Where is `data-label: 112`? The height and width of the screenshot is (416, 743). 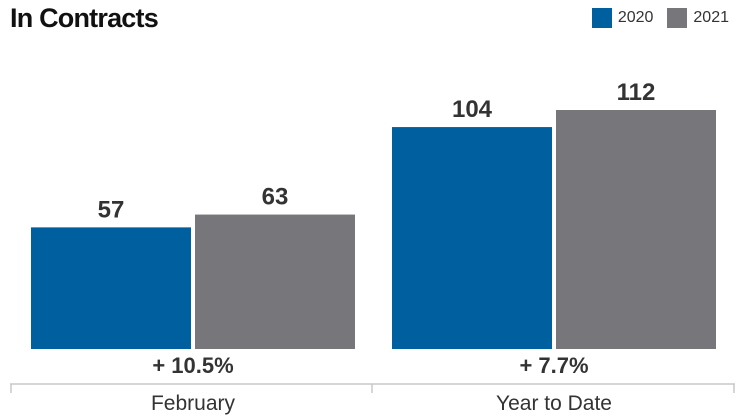
data-label: 112 is located at coordinates (636, 92).